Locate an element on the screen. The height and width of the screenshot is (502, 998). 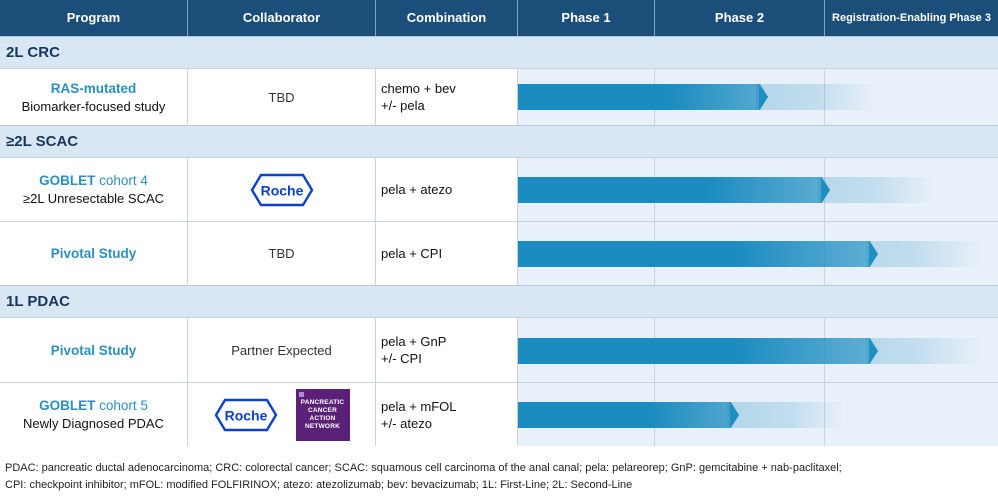
phase-3-cell is located at coordinates (911, 414).